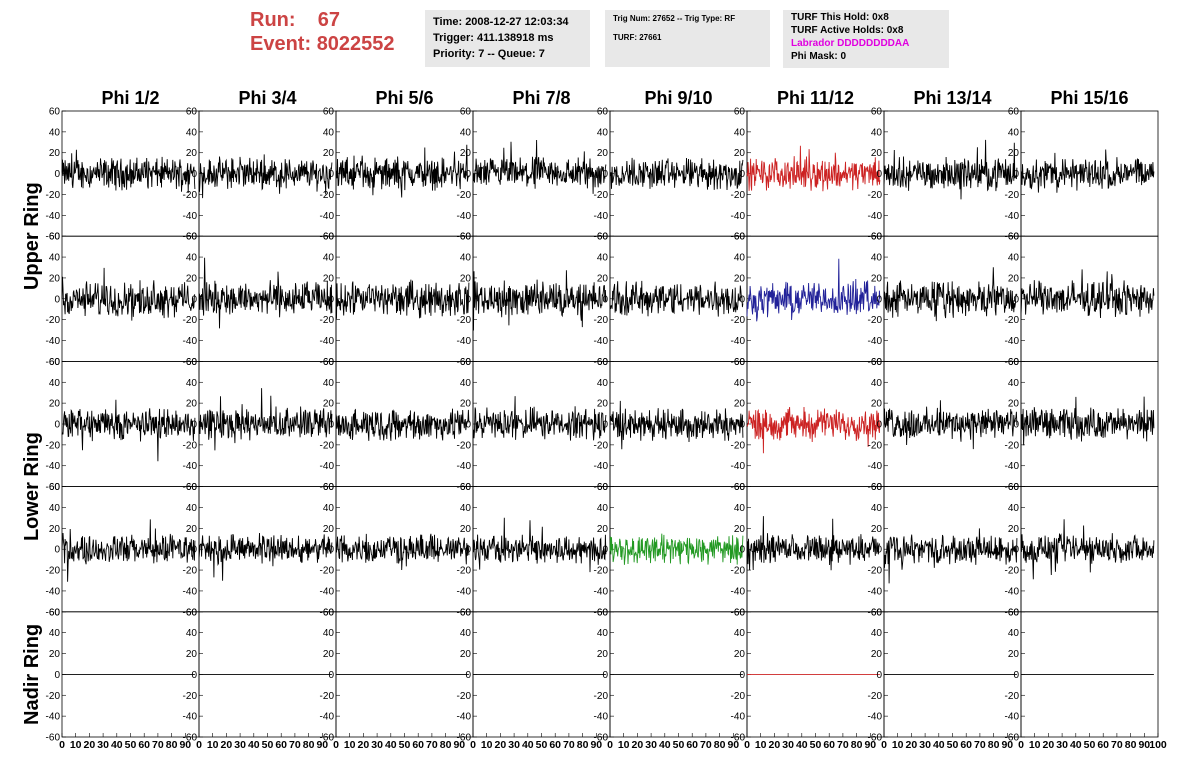  I want to click on phi-mask-text: Phi Mask: 0, so click(819, 56).